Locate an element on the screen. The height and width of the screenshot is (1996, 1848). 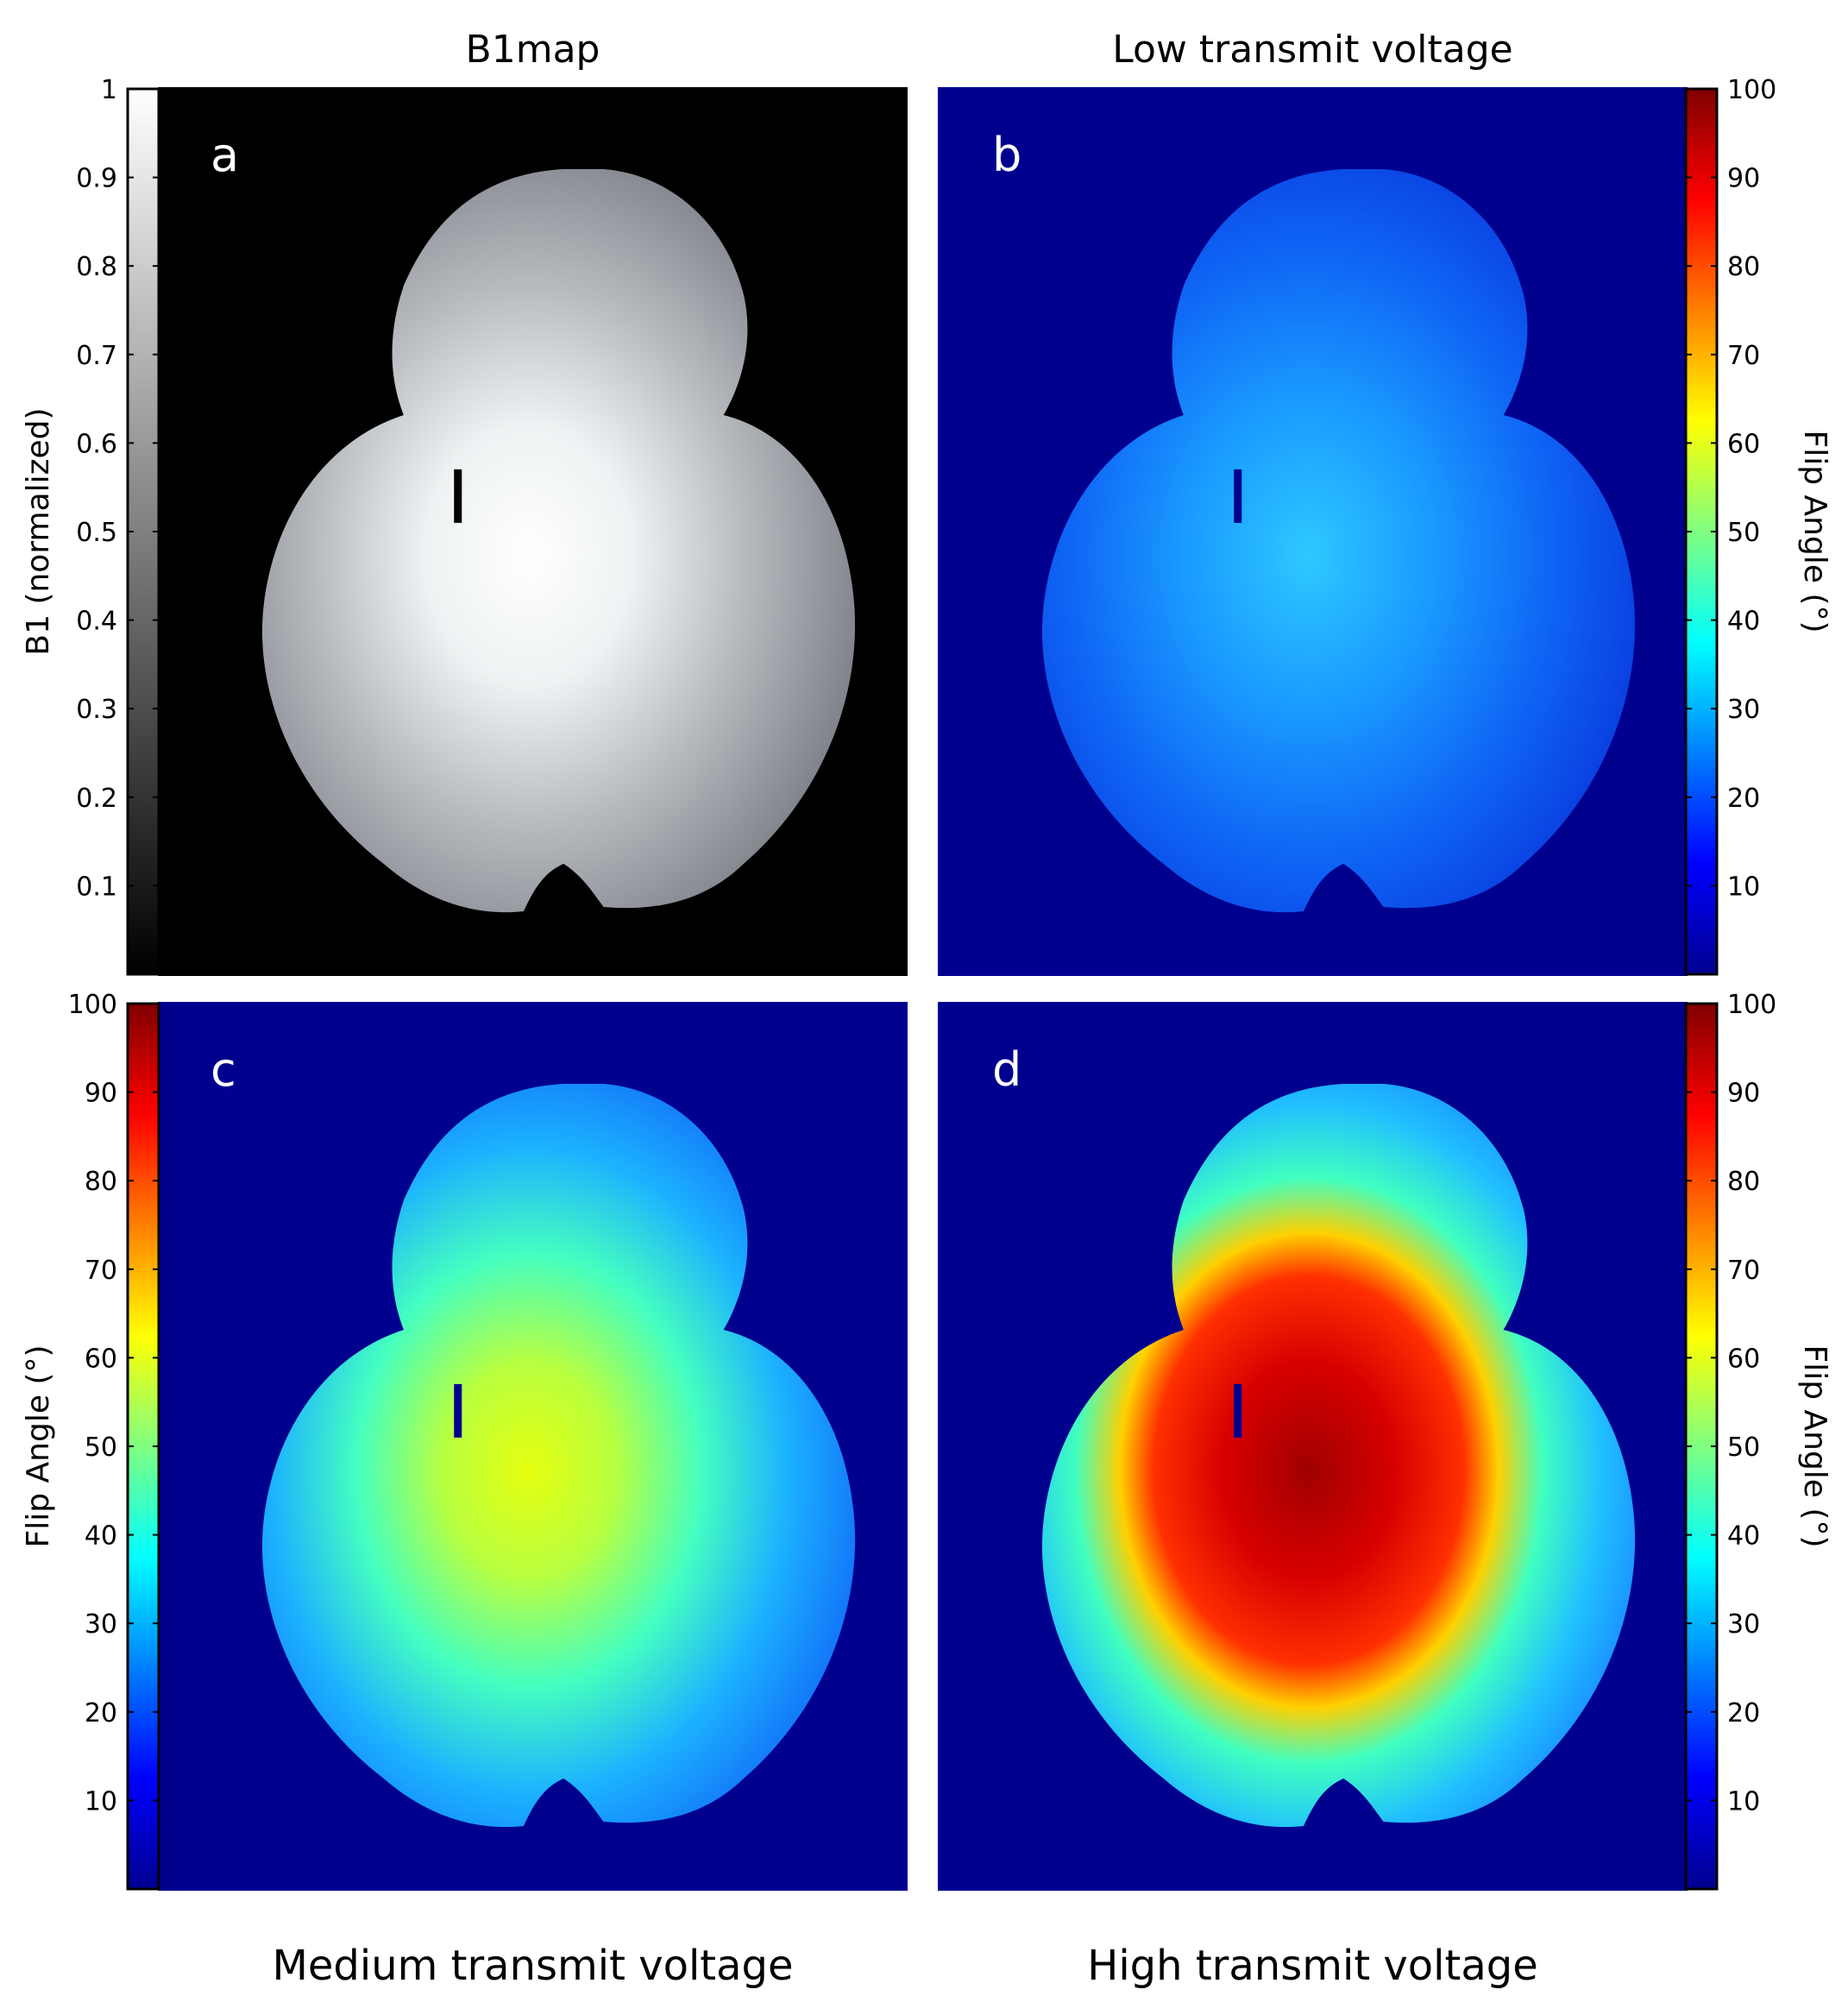
colorbar-tick-label: 1 is located at coordinates (109, 90).